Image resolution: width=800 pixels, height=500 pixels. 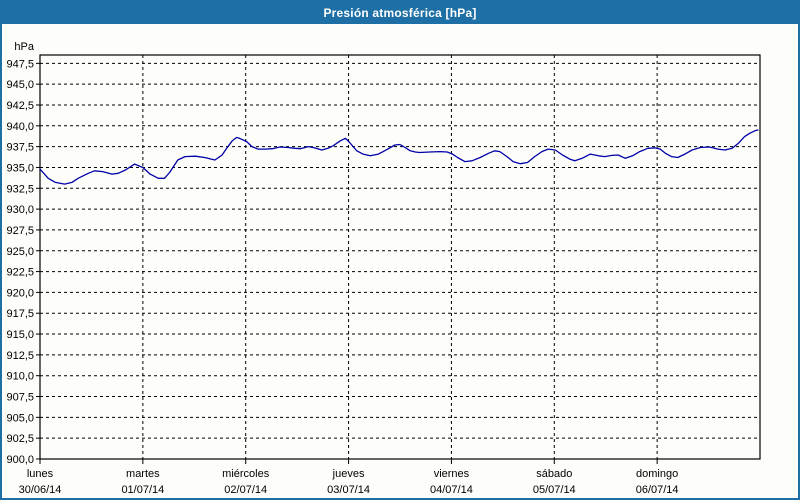 What do you see at coordinates (20, 64) in the screenshot?
I see `y-tick-label: 947,5` at bounding box center [20, 64].